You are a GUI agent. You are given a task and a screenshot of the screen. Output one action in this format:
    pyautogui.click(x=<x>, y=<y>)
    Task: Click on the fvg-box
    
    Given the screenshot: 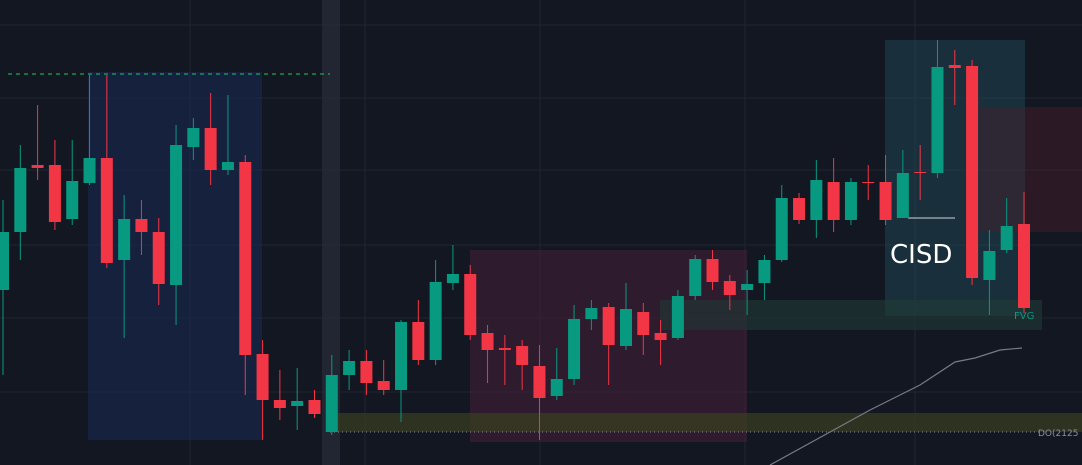 What is the action you would take?
    pyautogui.click(x=851, y=315)
    